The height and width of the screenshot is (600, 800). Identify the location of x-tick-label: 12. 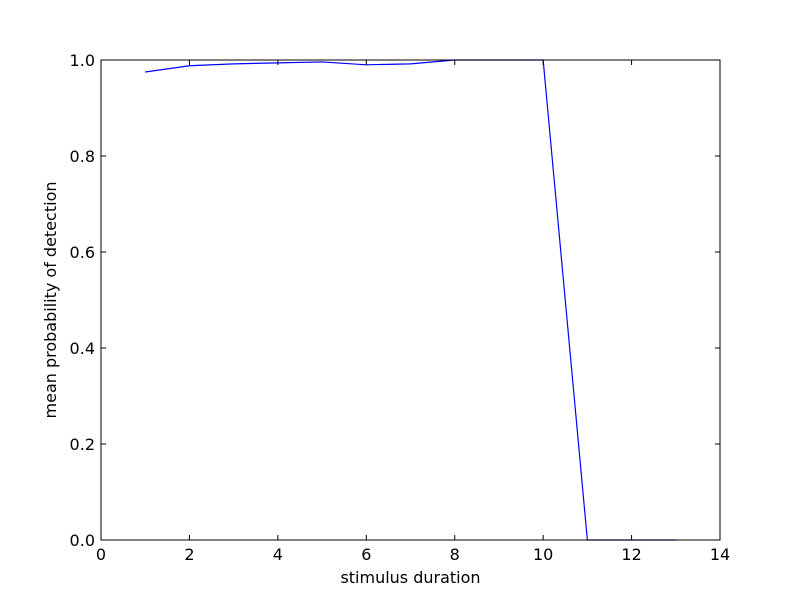
(631, 554).